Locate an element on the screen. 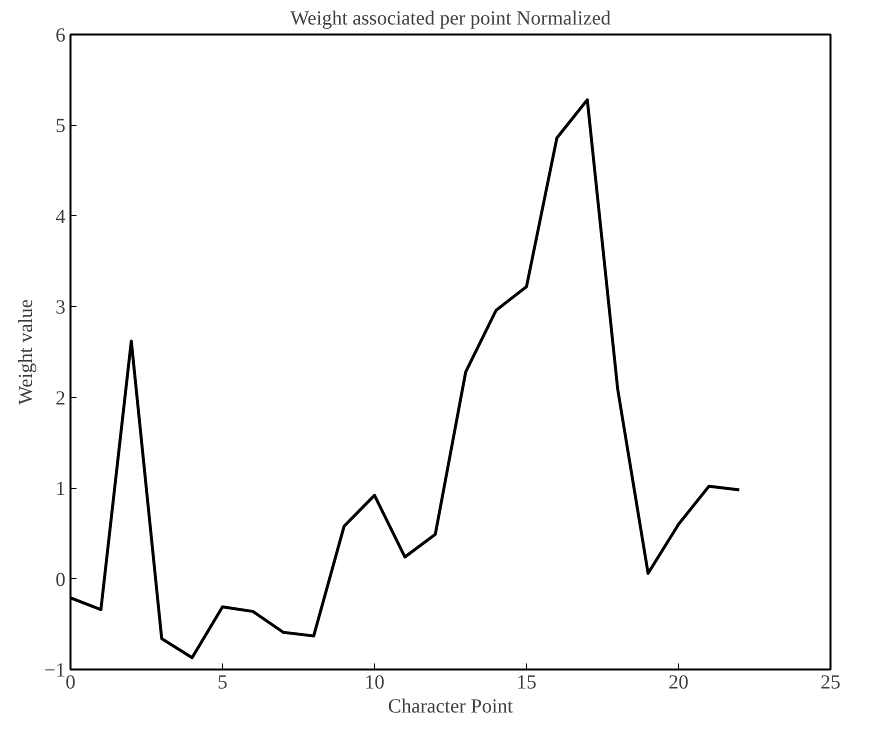 The width and height of the screenshot is (873, 732). x-tick-label: 20 is located at coordinates (678, 683).